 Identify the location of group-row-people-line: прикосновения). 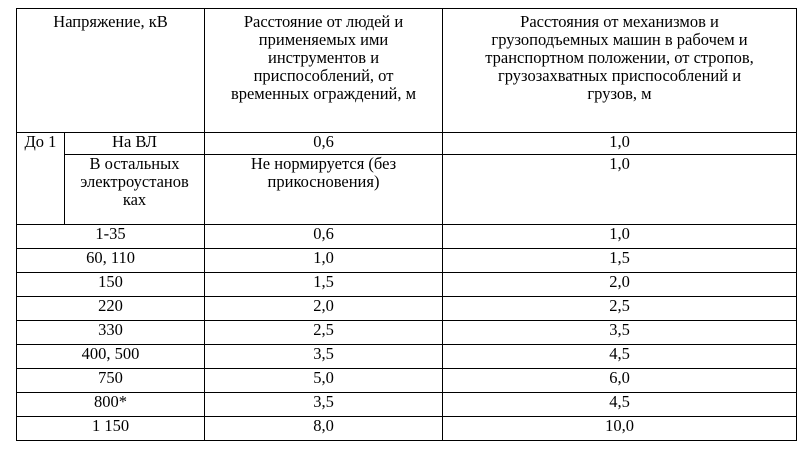
(323, 181).